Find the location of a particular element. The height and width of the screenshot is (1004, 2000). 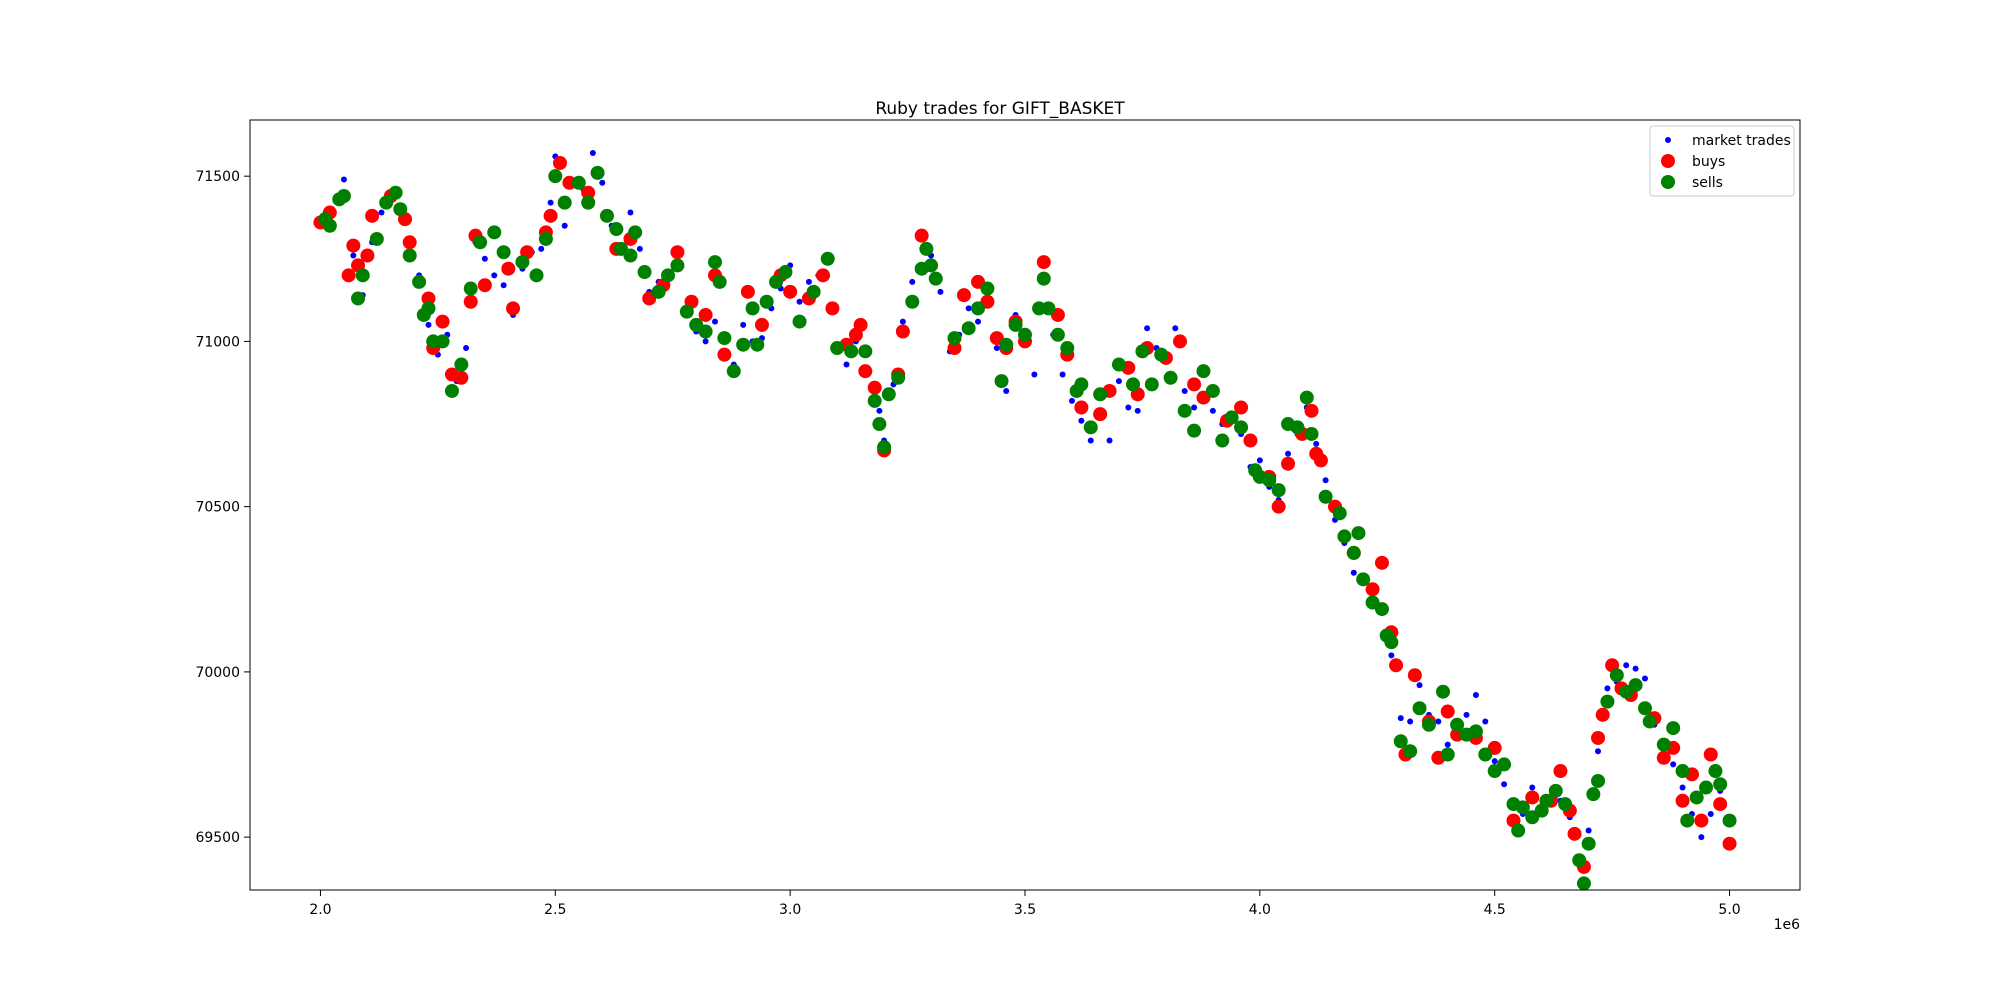

x-tick-label: 4.0 is located at coordinates (1260, 910).